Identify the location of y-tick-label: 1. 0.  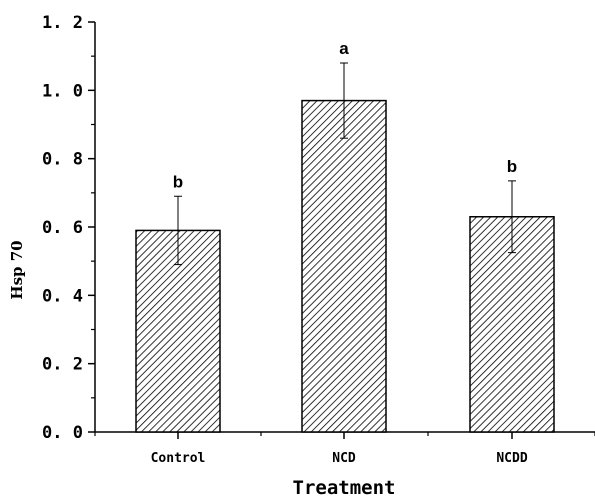
(62, 91).